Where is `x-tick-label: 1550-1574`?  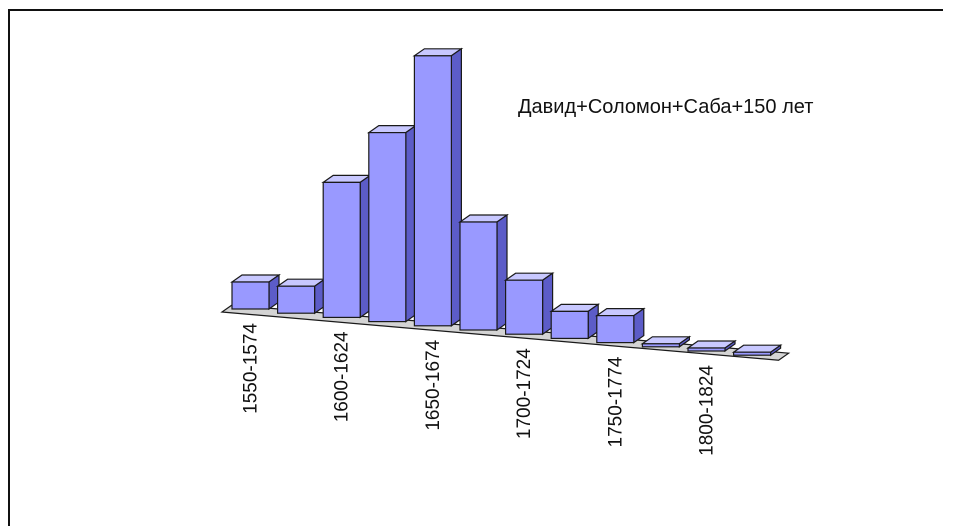 x-tick-label: 1550-1574 is located at coordinates (251, 368).